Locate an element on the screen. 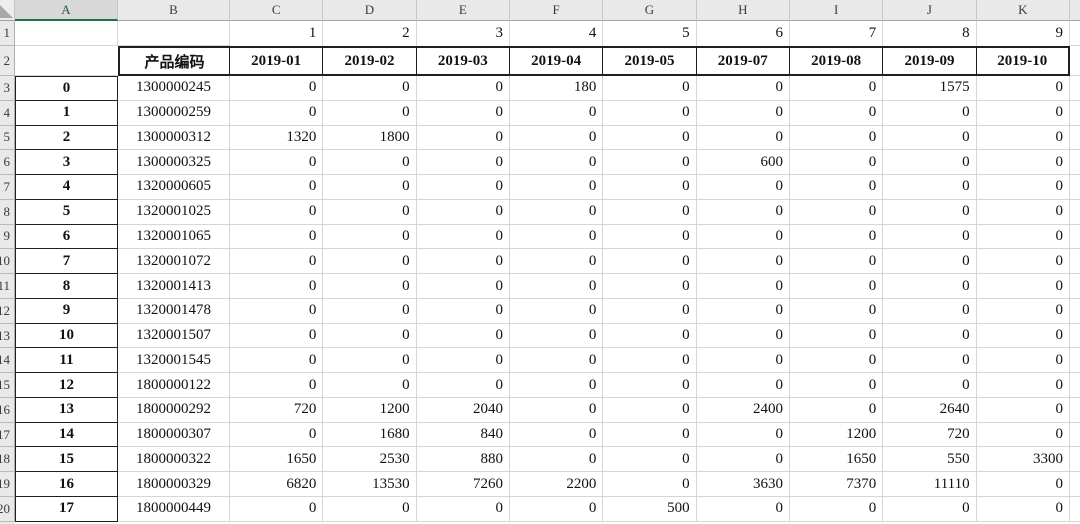 Image resolution: width=1080 pixels, height=524 pixels. value-cell: 1320 is located at coordinates (277, 138).